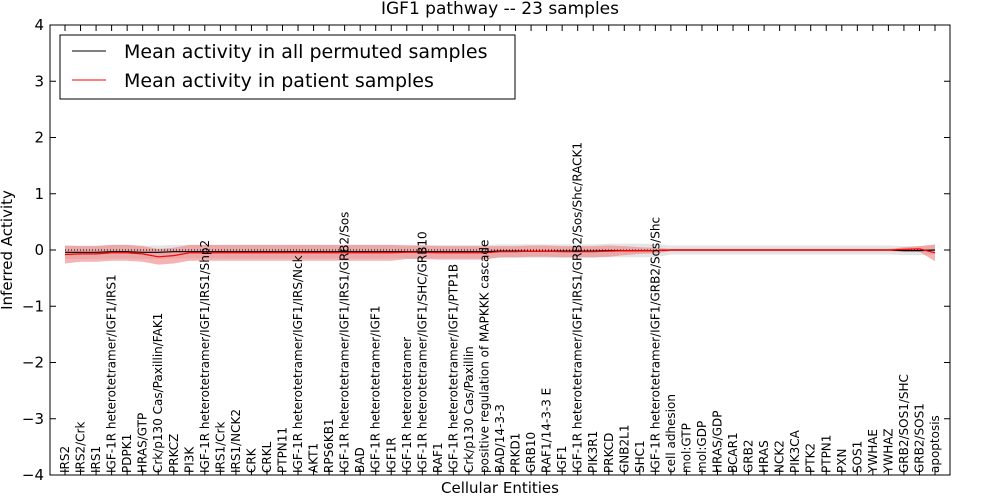  Describe the element at coordinates (500, 9) in the screenshot. I see `chart-title: IGF1 pathway -- 23 samples` at that location.